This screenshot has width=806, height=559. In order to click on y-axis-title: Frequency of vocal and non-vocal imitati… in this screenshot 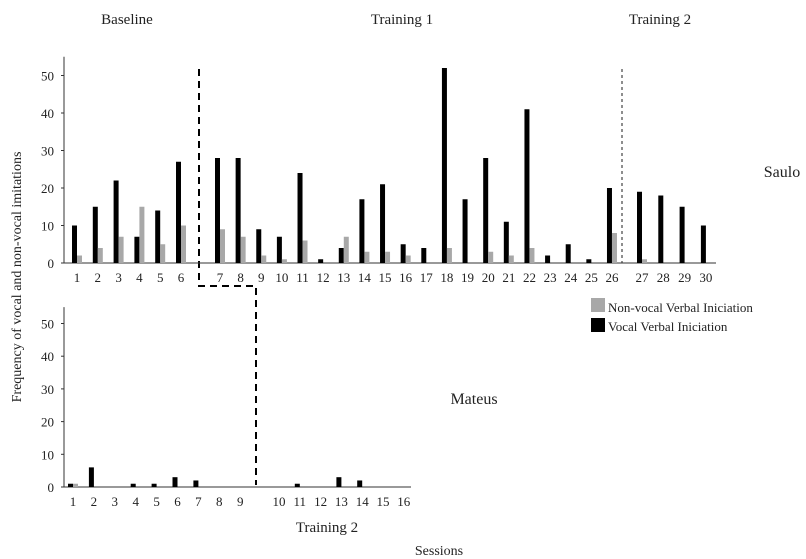, I will do `click(17, 277)`.